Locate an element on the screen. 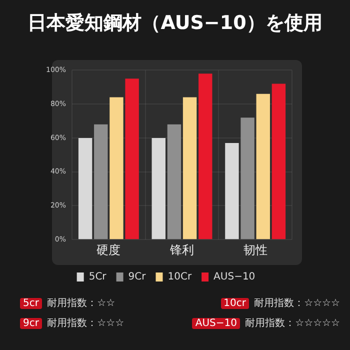  x-tick-label: 硬度 is located at coordinates (108, 249).